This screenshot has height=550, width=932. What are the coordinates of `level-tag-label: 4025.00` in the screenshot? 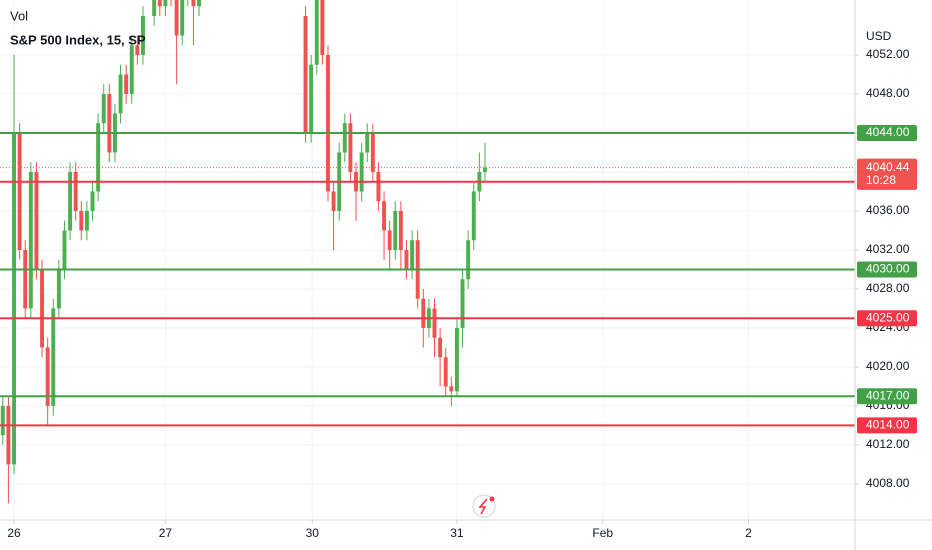 It's located at (888, 317).